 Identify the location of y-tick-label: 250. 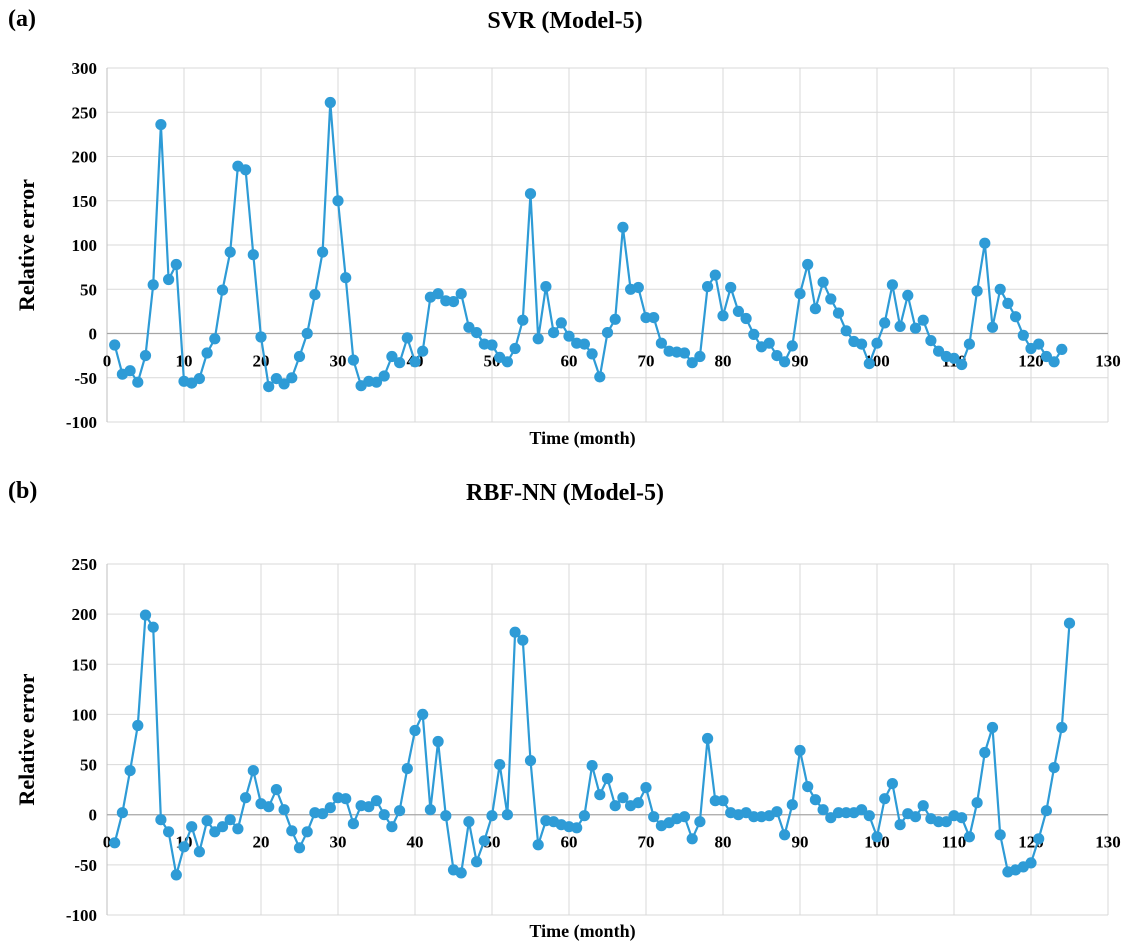
(85, 112).